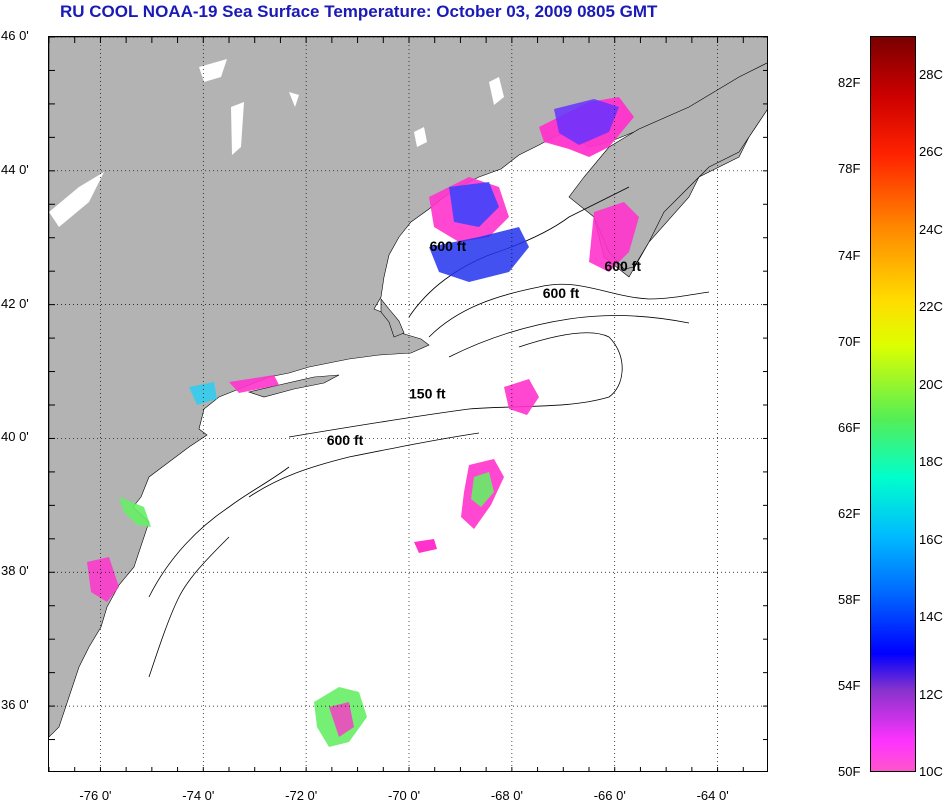 The height and width of the screenshot is (809, 952). Describe the element at coordinates (404, 795) in the screenshot. I see `lon-tick-label: -70 0'` at that location.